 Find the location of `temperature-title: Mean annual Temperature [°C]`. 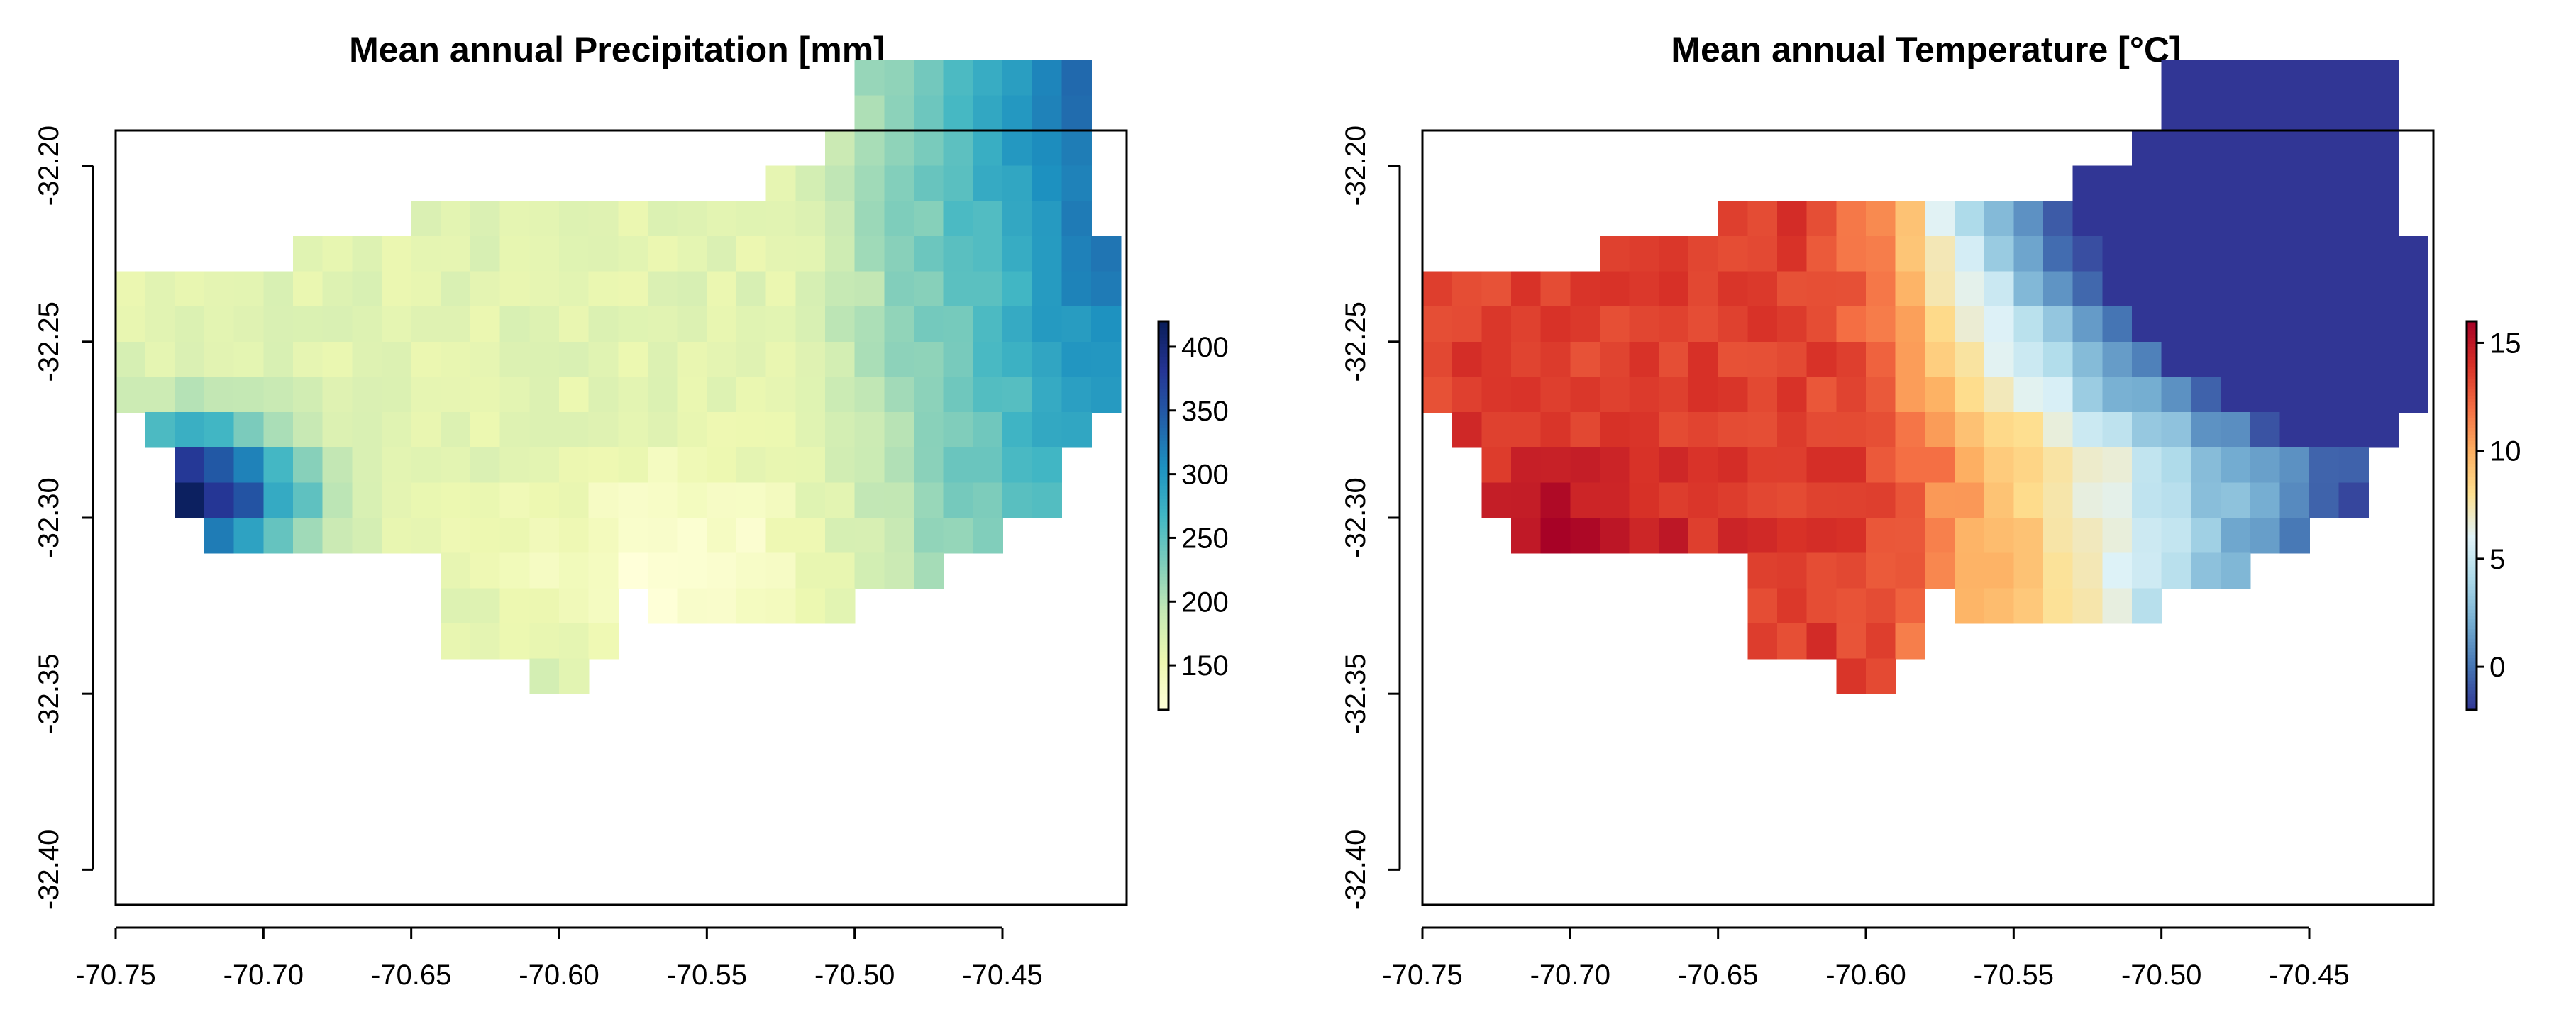

temperature-title: Mean annual Temperature [°C] is located at coordinates (1926, 49).